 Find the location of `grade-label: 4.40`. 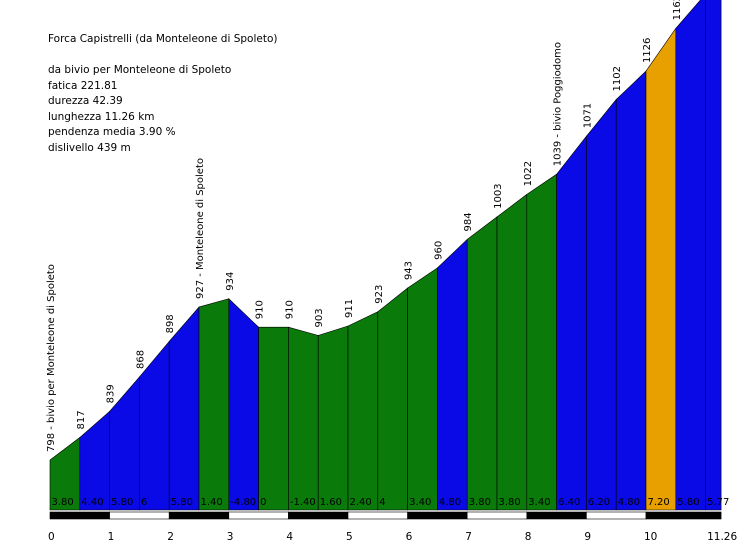

grade-label: 4.40 is located at coordinates (92, 502).